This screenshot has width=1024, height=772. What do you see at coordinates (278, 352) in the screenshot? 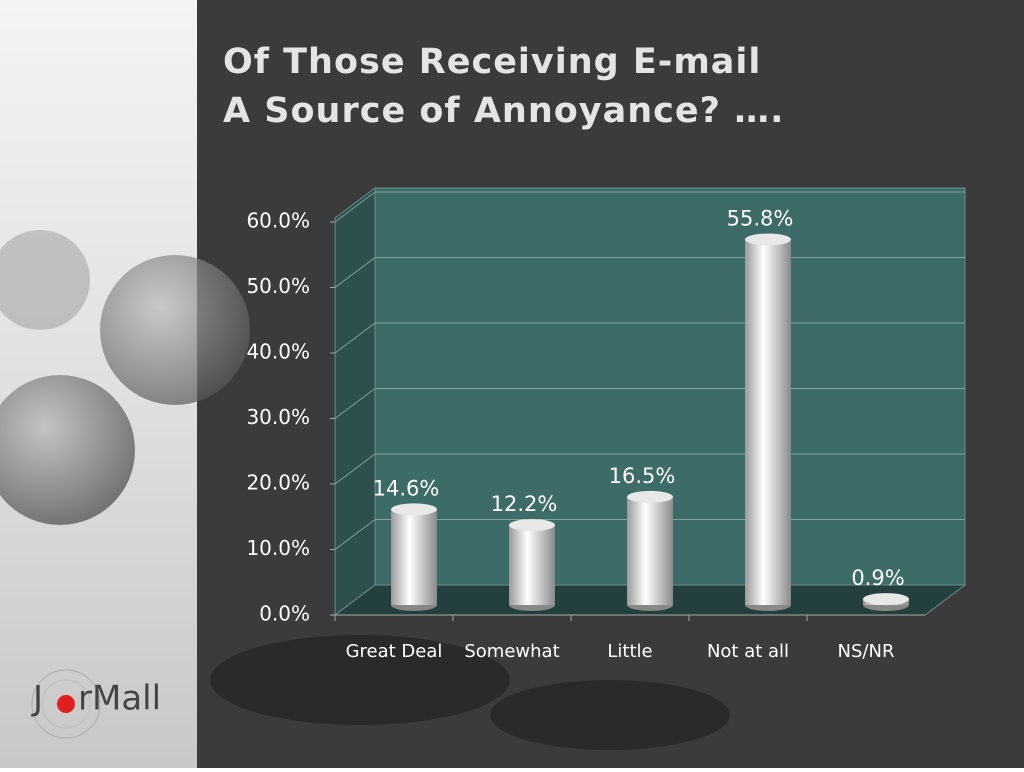
I see `y-tick-label: 40.0%` at bounding box center [278, 352].